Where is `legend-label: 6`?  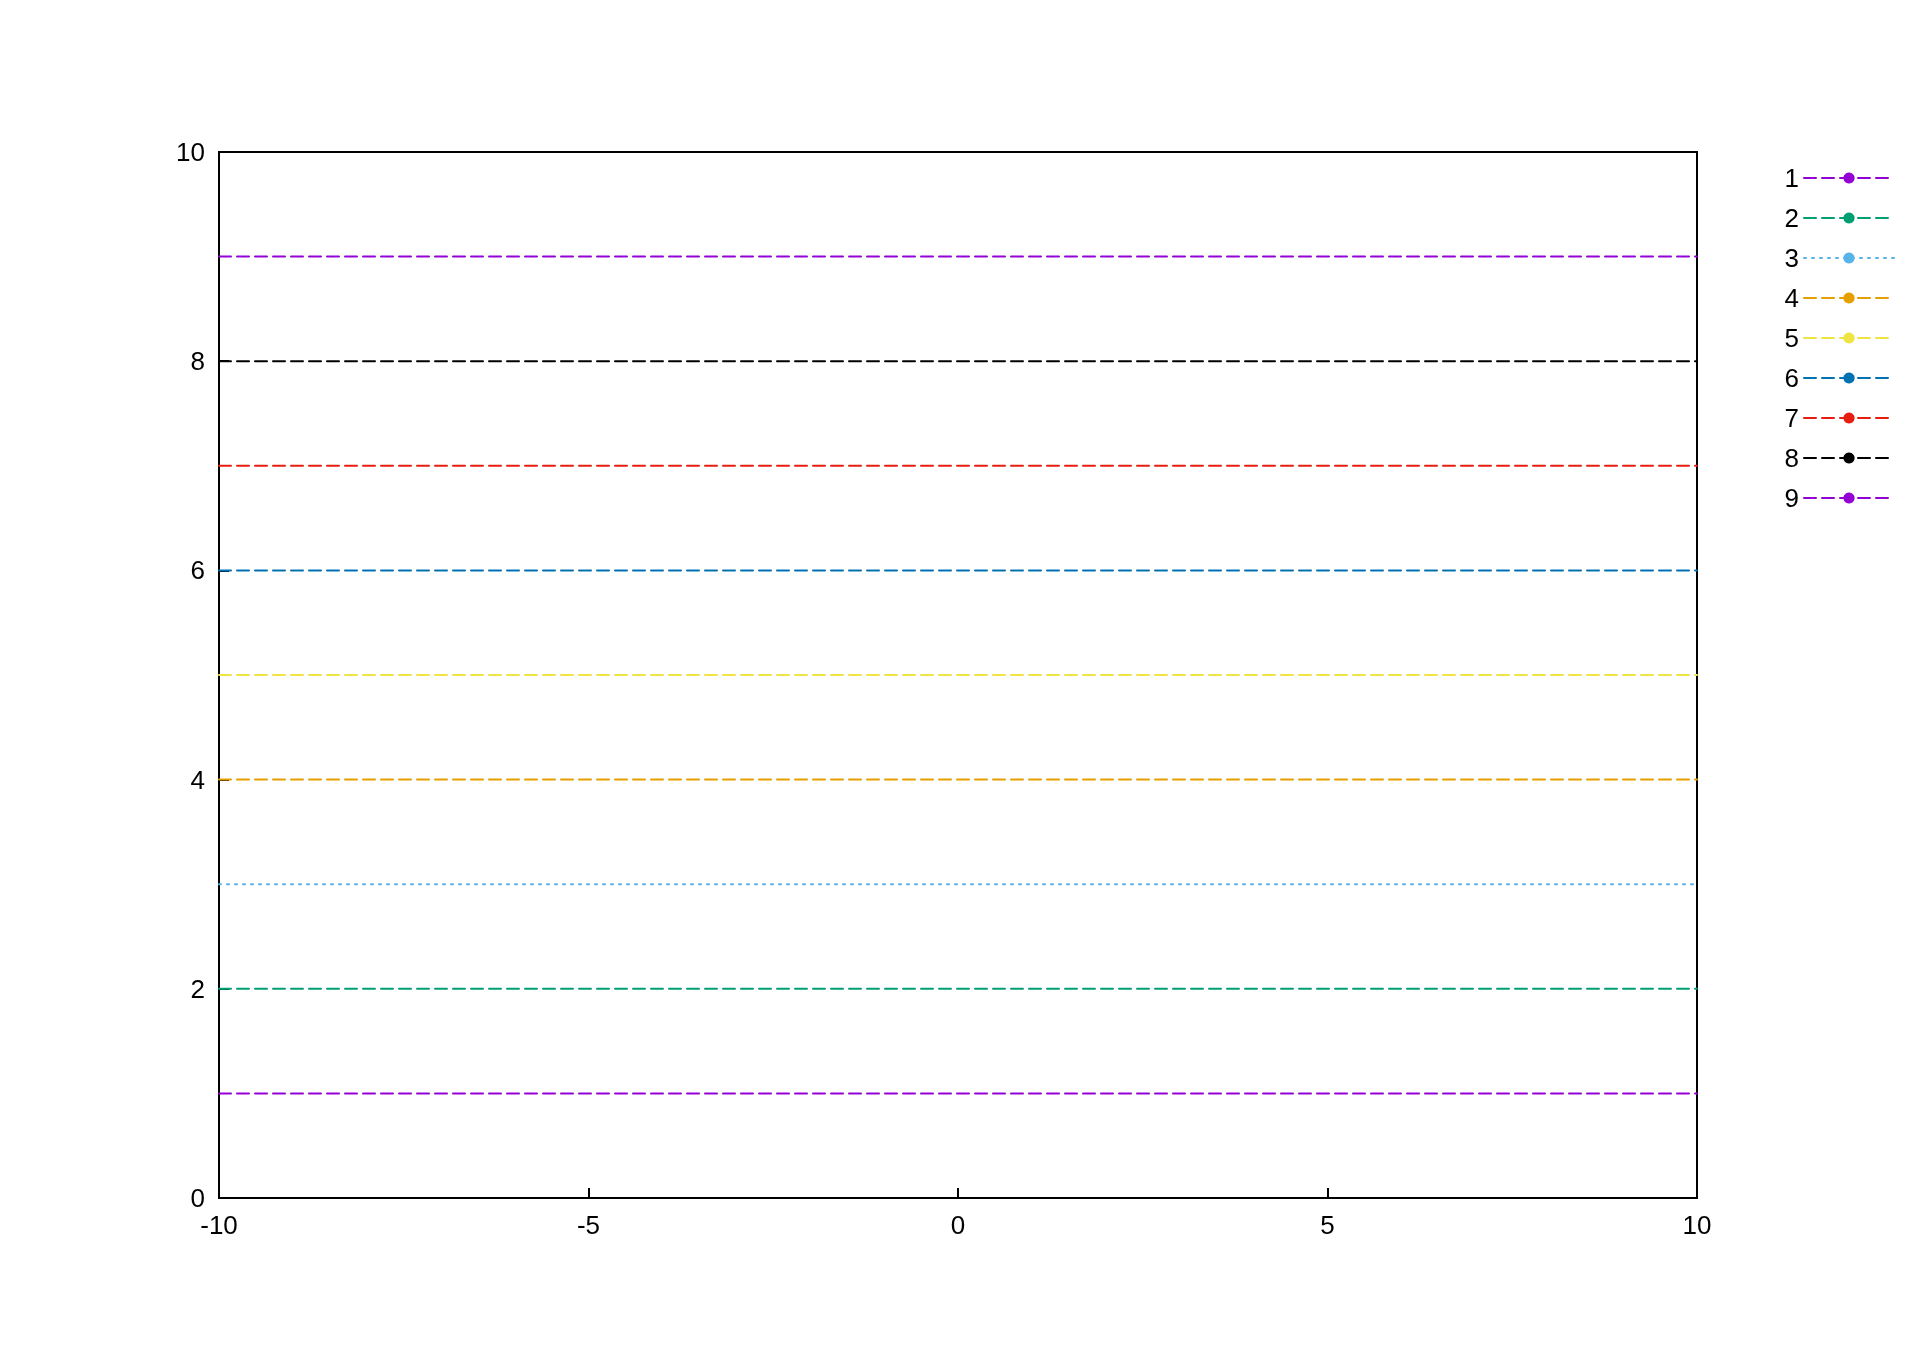 legend-label: 6 is located at coordinates (1791, 378).